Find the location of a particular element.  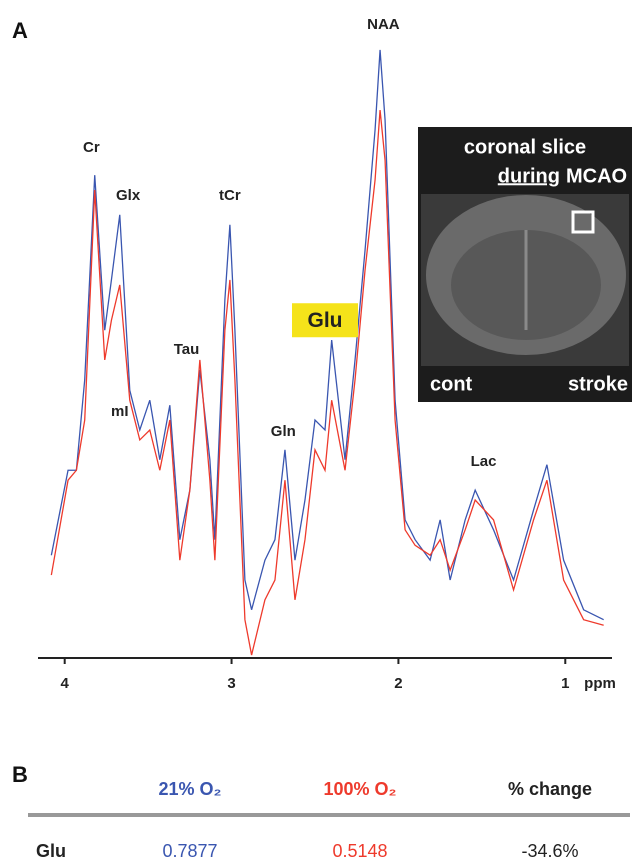

inset-title: coronal slice is located at coordinates (525, 147).